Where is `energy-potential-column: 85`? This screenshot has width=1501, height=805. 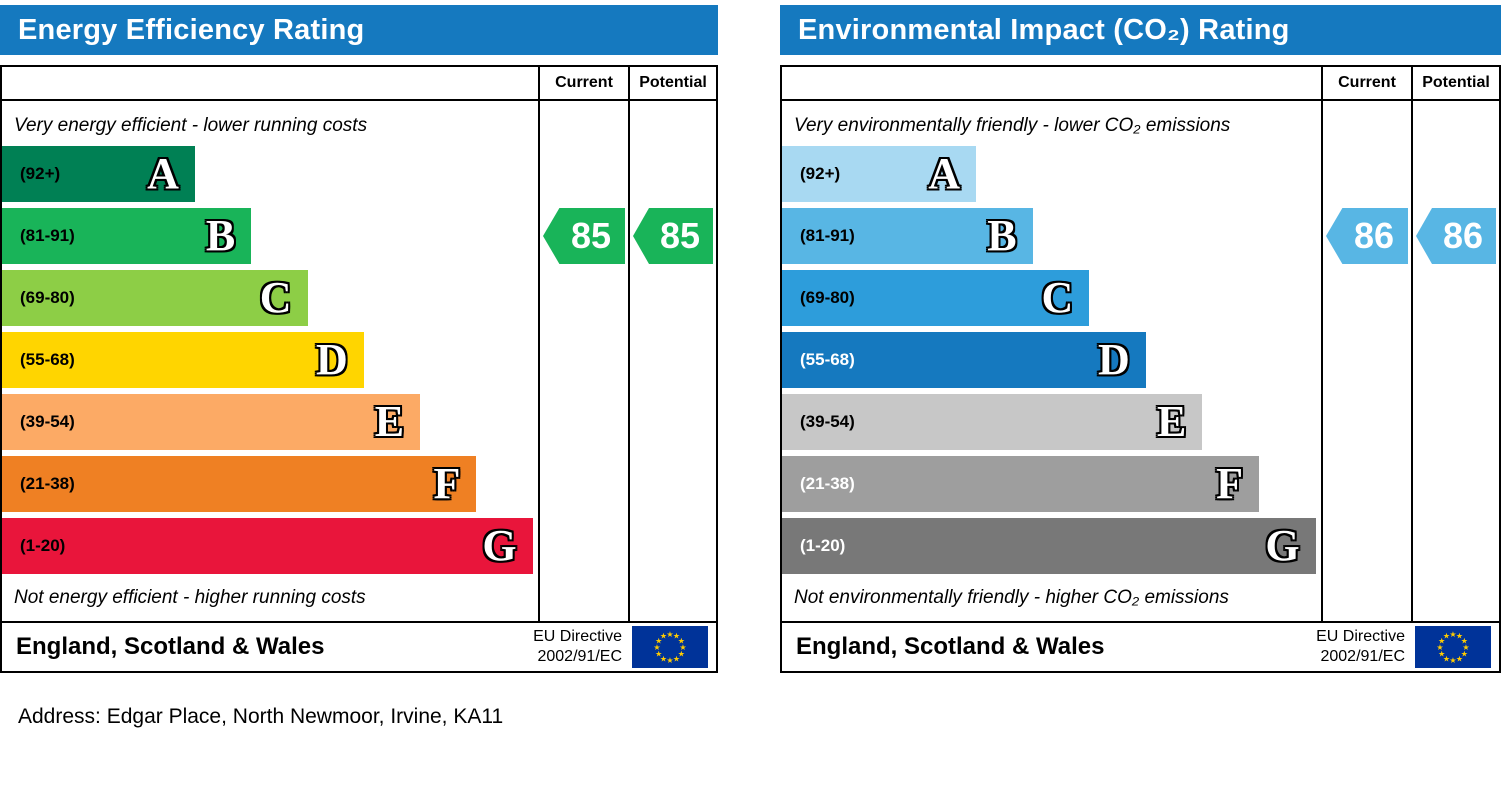
energy-potential-column: 85 is located at coordinates (672, 361).